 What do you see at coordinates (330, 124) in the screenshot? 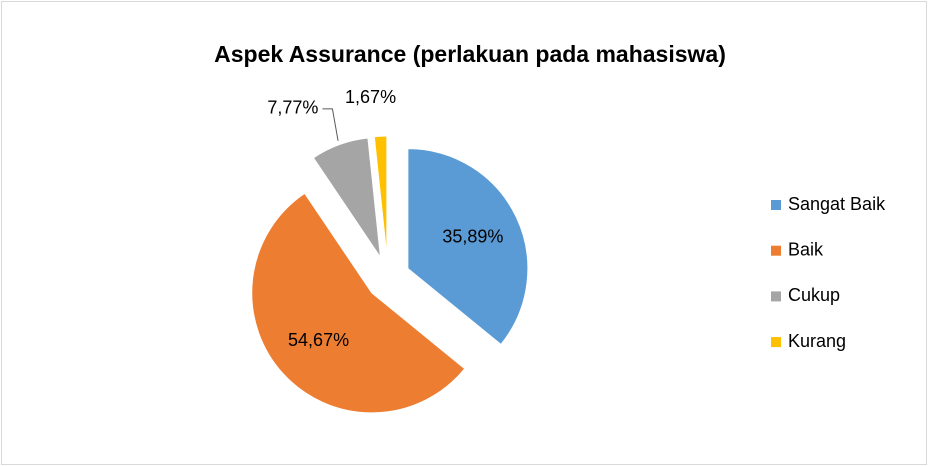
I see `leader-line` at bounding box center [330, 124].